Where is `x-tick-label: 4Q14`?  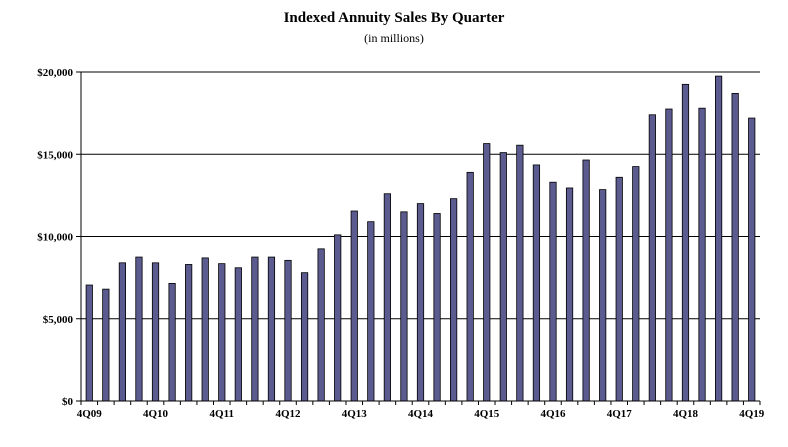 x-tick-label: 4Q14 is located at coordinates (421, 414).